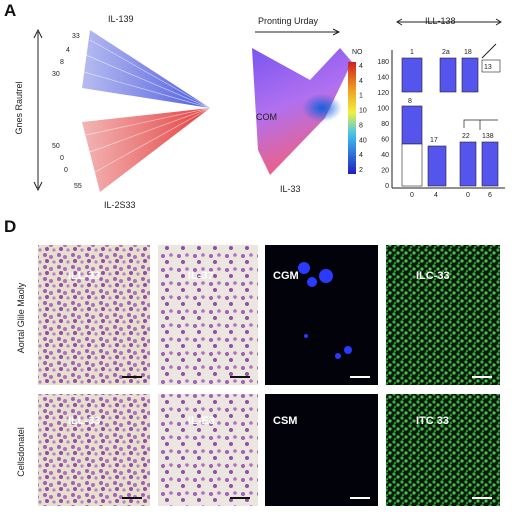  I want to click on bar-base, so click(412, 165).